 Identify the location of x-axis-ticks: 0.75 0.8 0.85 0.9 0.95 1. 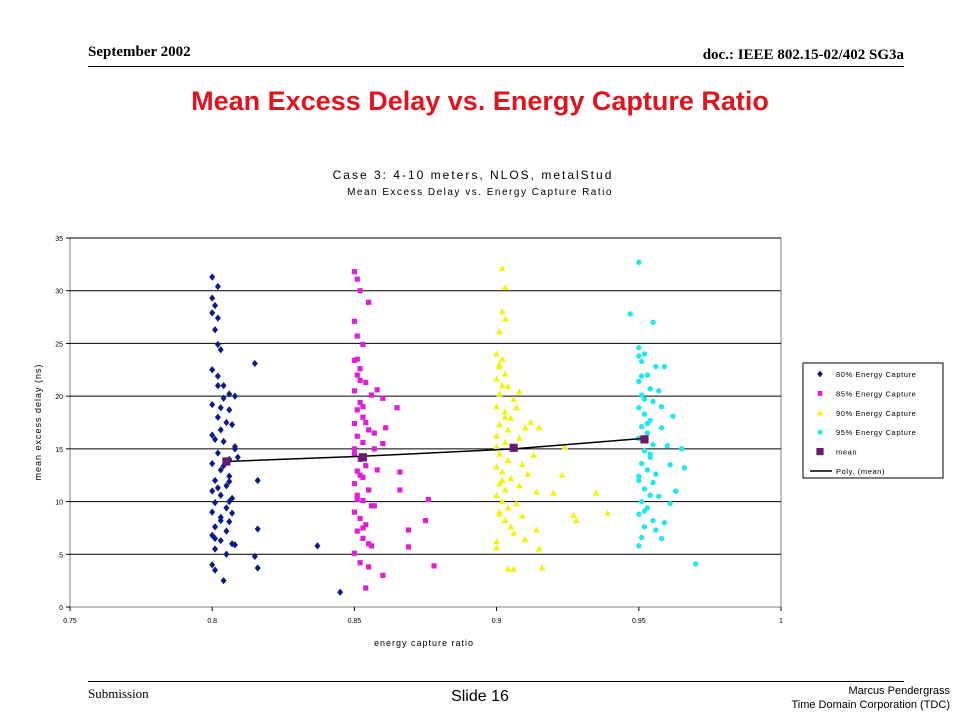
(423, 616).